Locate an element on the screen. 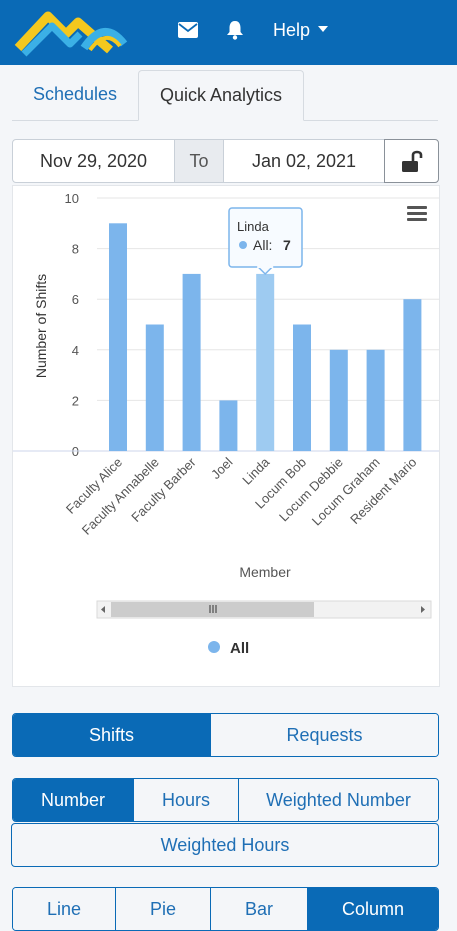 The width and height of the screenshot is (457, 931). bar-locum-bob is located at coordinates (302, 388).